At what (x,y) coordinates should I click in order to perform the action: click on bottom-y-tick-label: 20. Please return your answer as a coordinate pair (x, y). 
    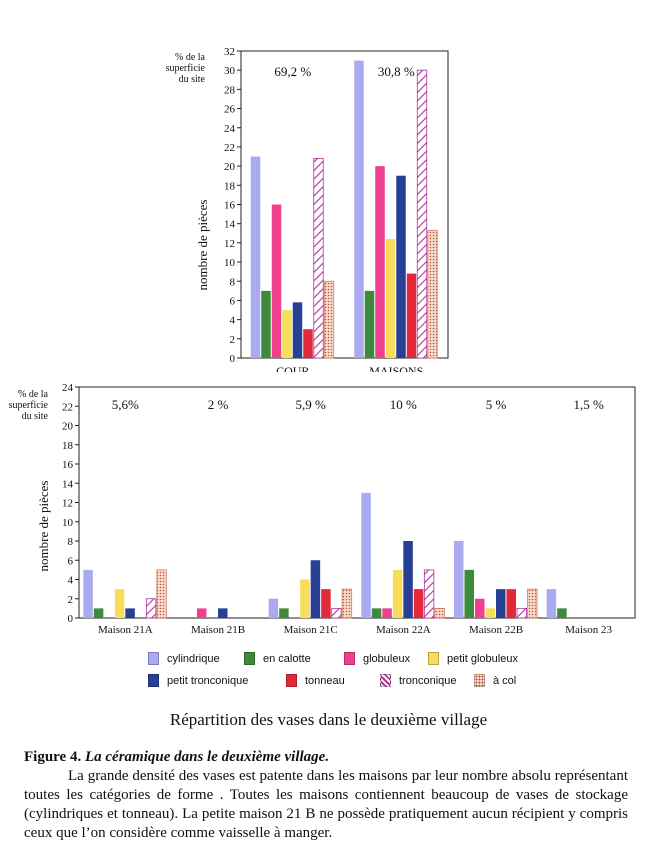
    Looking at the image, I should click on (68, 427).